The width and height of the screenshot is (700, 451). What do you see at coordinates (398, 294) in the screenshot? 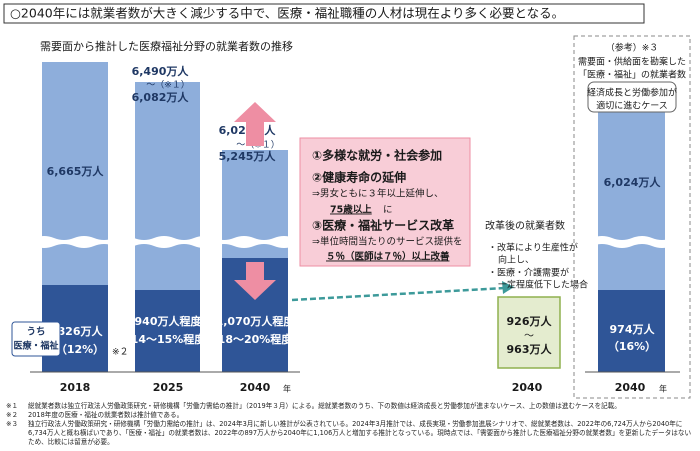
I see `connector` at bounding box center [398, 294].